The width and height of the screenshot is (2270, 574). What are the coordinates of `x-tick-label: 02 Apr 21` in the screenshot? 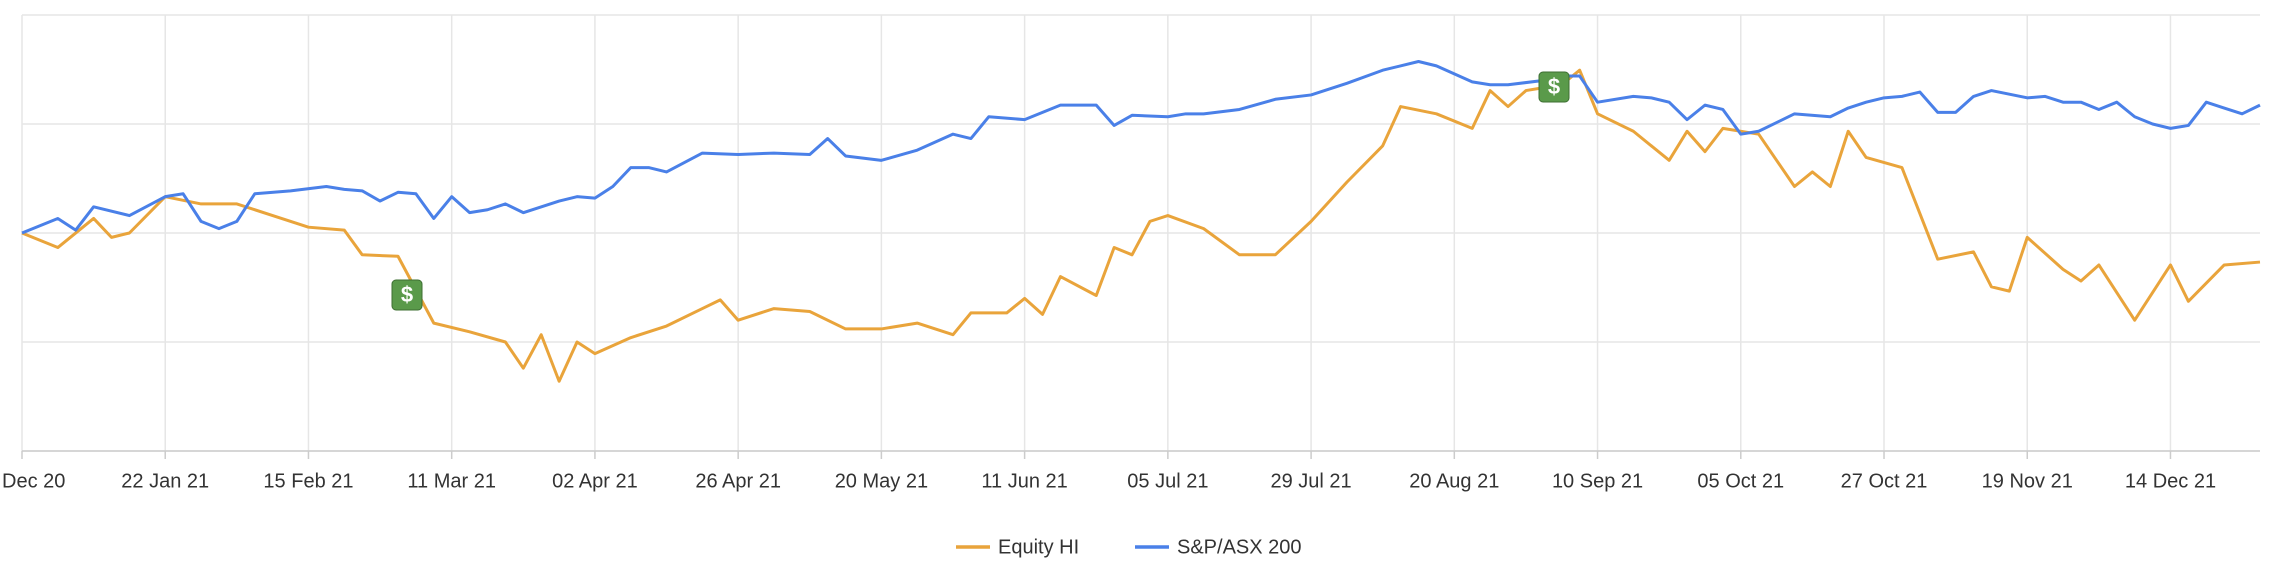 It's located at (595, 481).